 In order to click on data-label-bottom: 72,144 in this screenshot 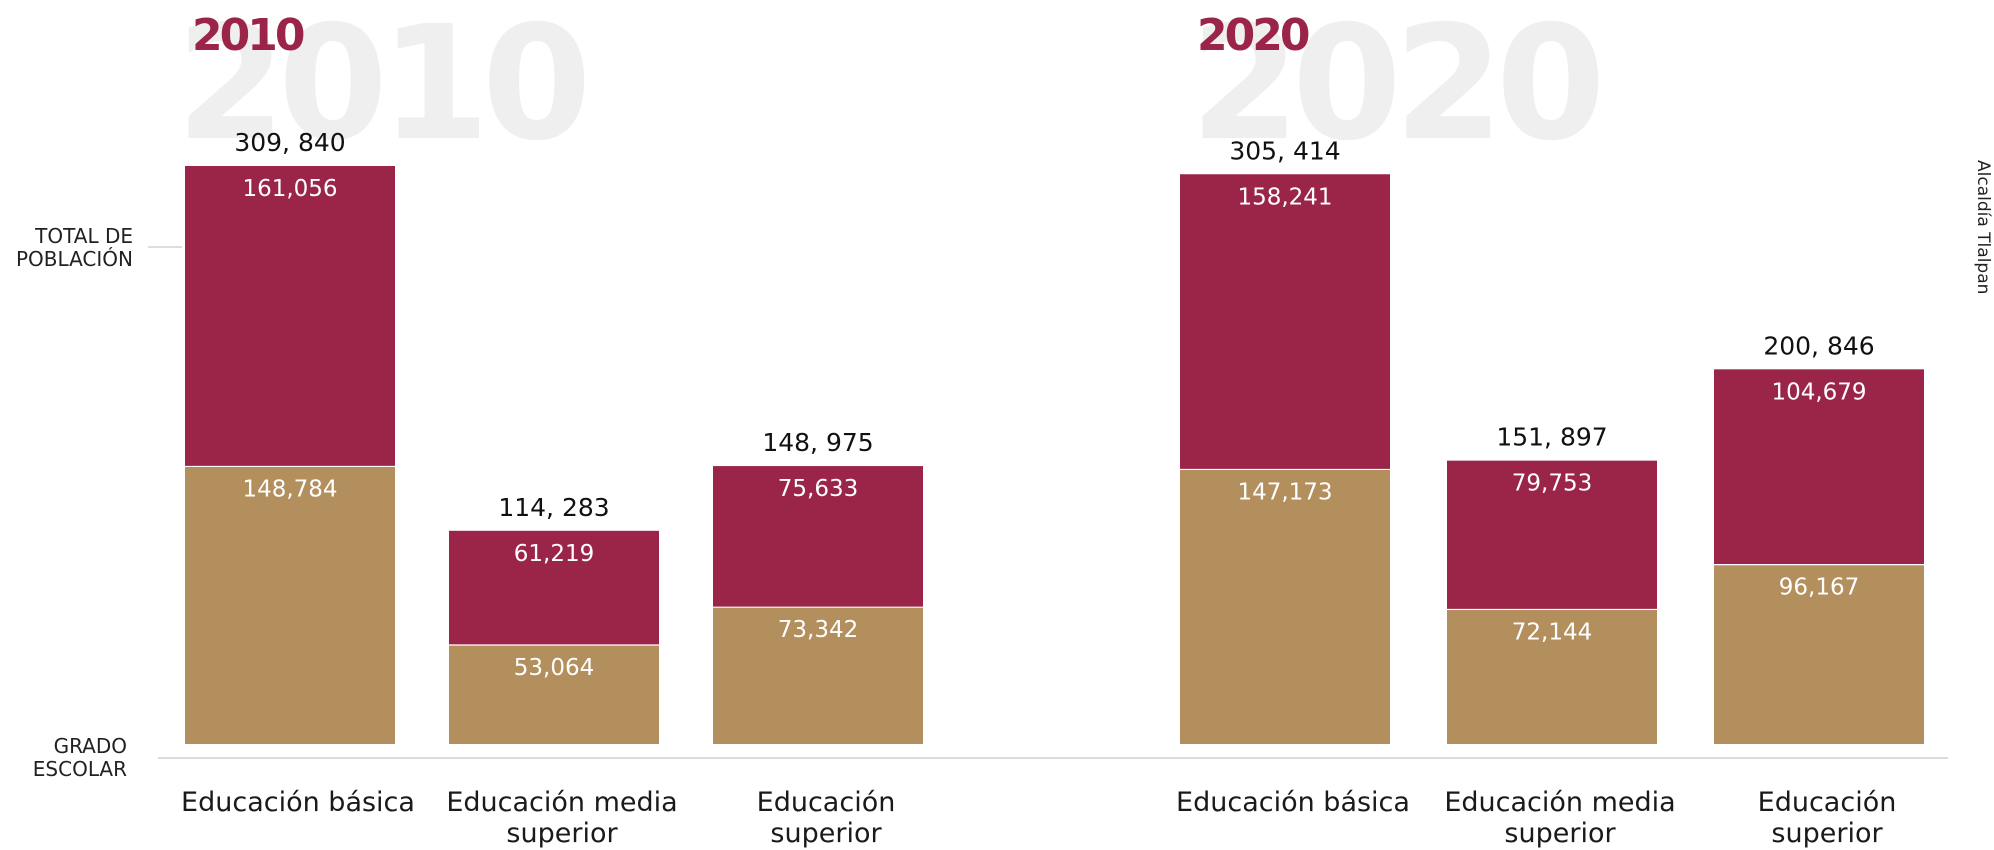, I will do `click(1552, 632)`.